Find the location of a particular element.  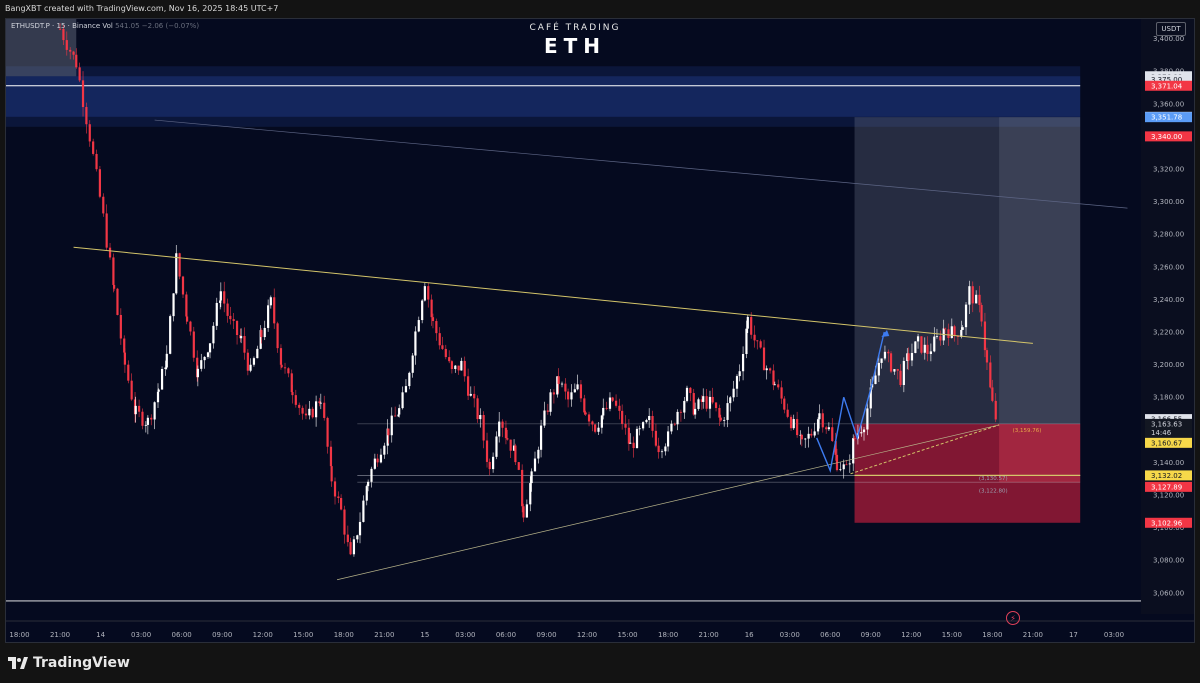

y-tick-label: 3,280.00 is located at coordinates (1168, 235).